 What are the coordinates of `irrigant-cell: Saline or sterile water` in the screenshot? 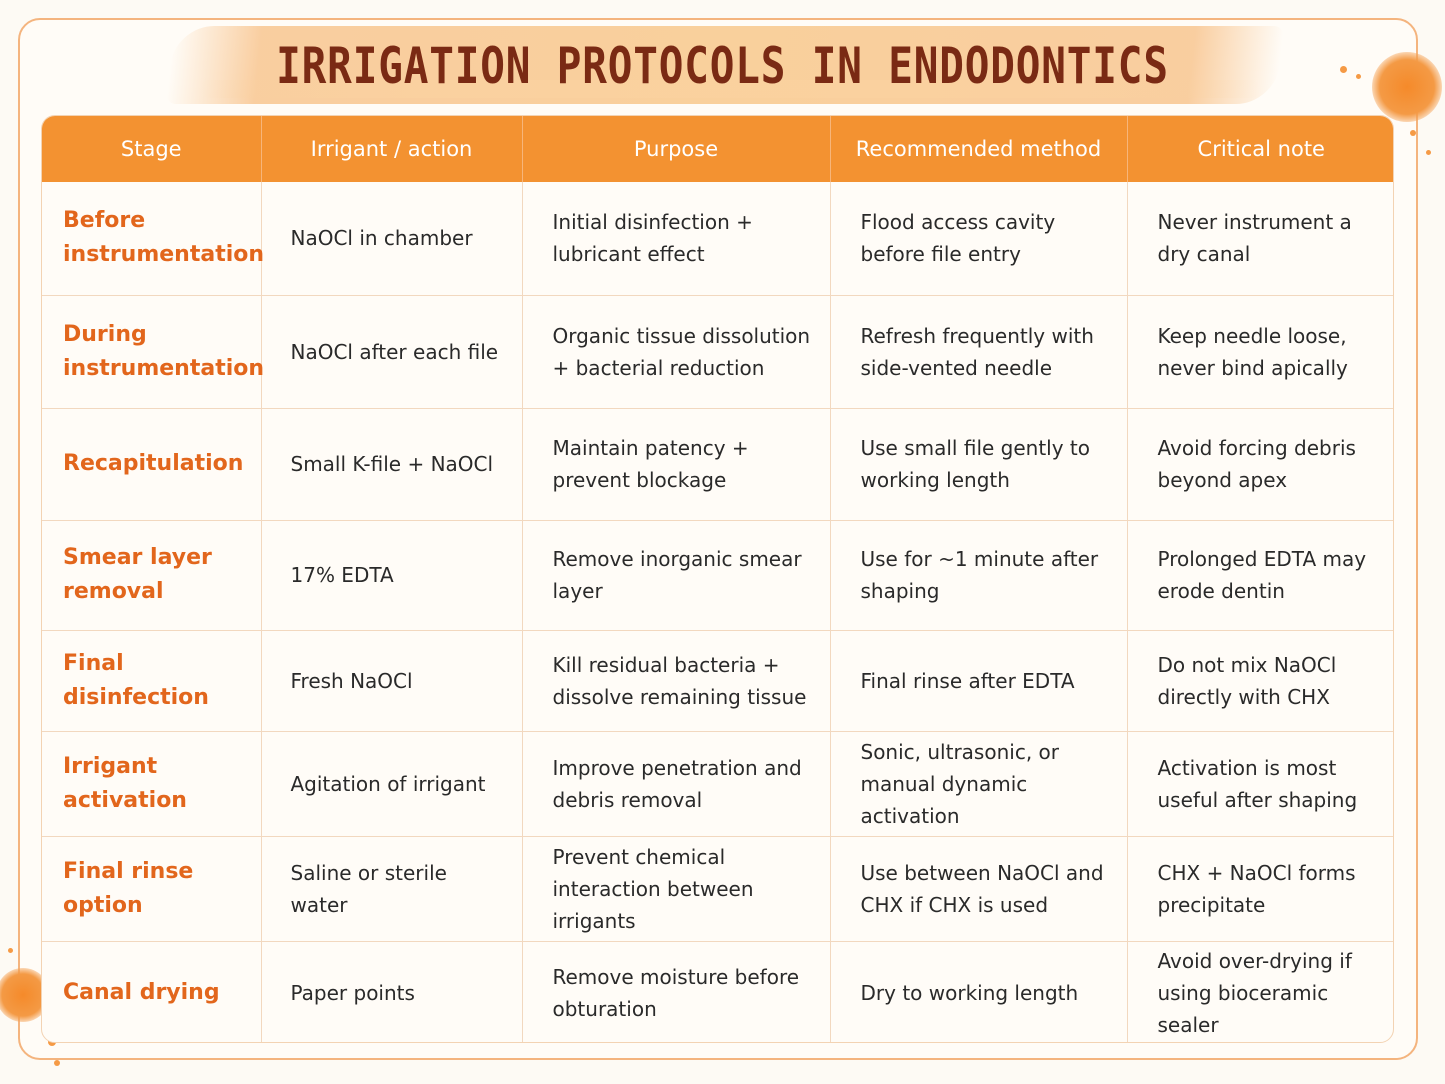 It's located at (392, 889).